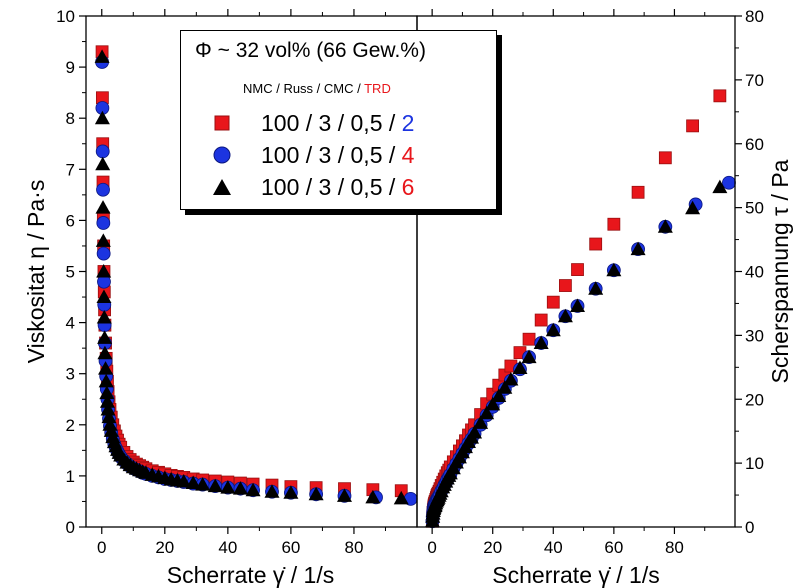  What do you see at coordinates (222, 155) in the screenshot?
I see `circle-marker-icon` at bounding box center [222, 155].